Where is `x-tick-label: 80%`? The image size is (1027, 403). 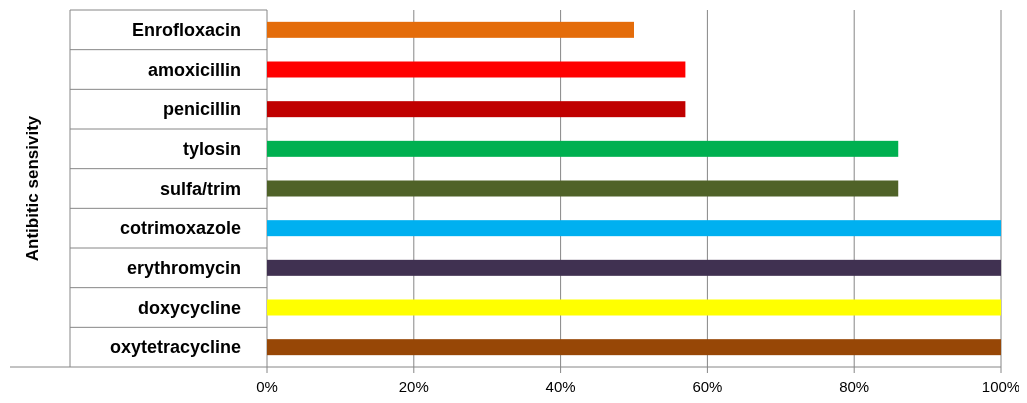 x-tick-label: 80% is located at coordinates (854, 386).